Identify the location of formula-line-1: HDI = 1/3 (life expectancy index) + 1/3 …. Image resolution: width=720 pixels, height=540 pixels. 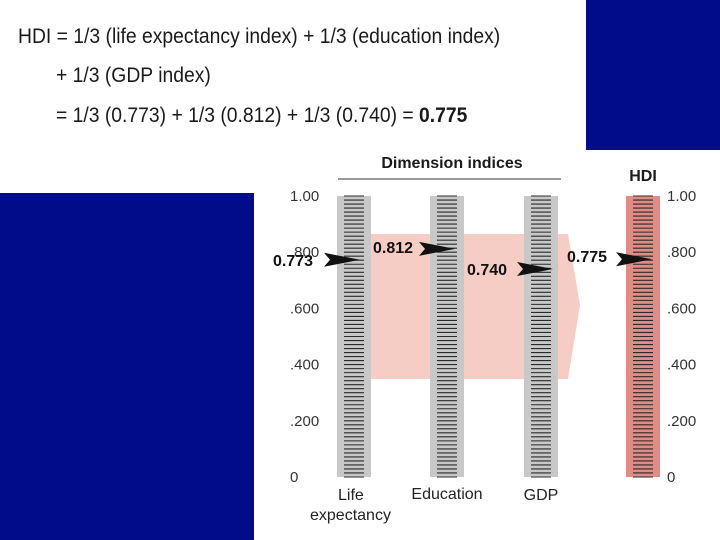
(259, 36).